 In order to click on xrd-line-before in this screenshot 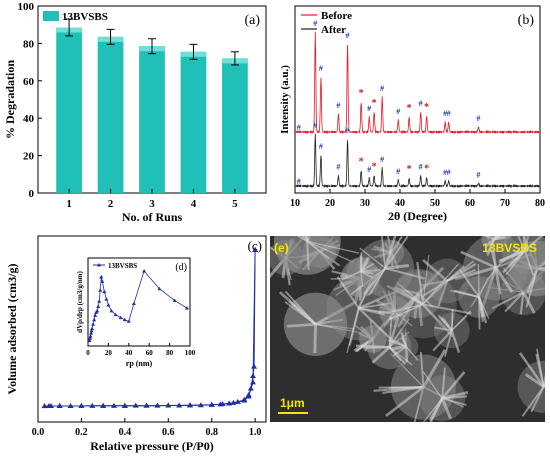, I will do `click(417, 82)`.